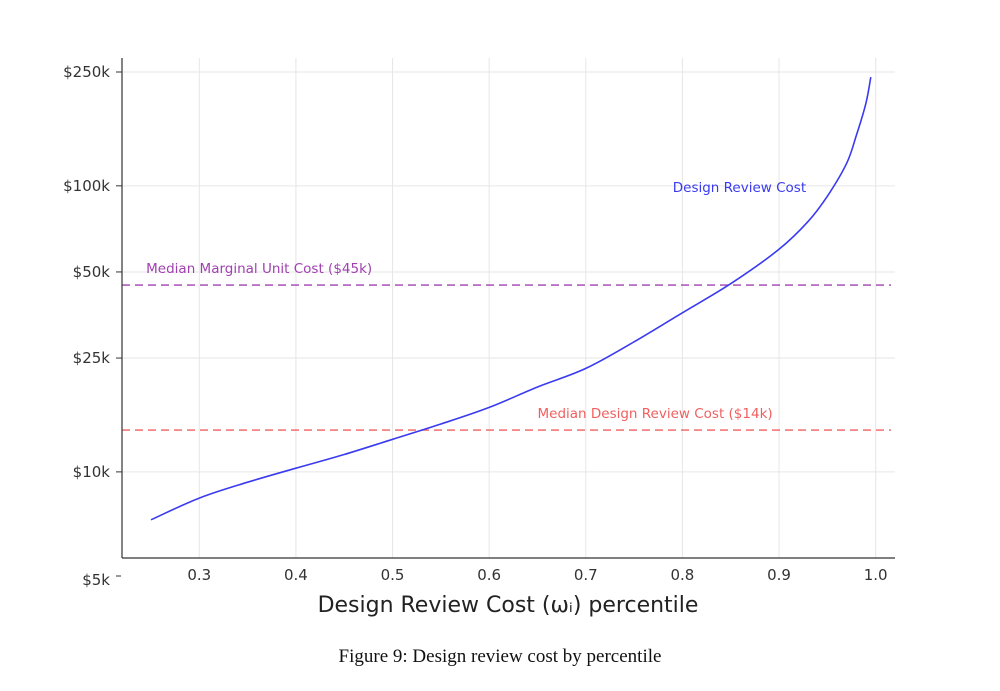  Describe the element at coordinates (92, 326) in the screenshot. I see `y-tick-labels: $5k $10k $25k $50k $100k $250k` at that location.